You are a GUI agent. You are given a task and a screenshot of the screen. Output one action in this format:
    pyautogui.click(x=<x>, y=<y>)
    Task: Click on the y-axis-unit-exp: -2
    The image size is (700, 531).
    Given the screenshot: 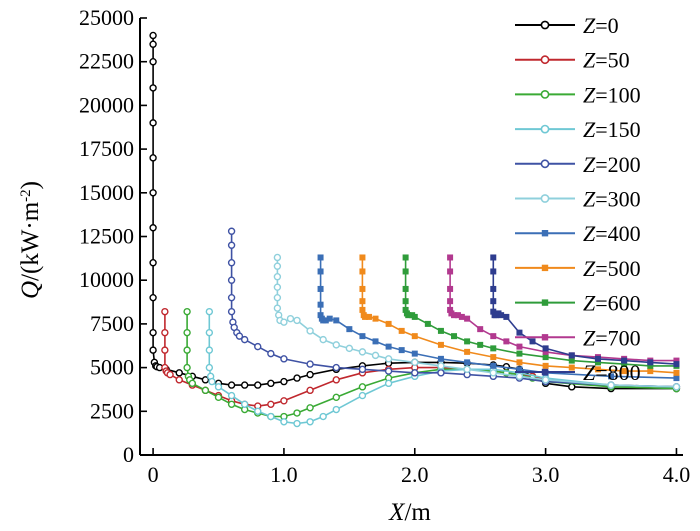 What is the action you would take?
    pyautogui.click(x=26, y=195)
    